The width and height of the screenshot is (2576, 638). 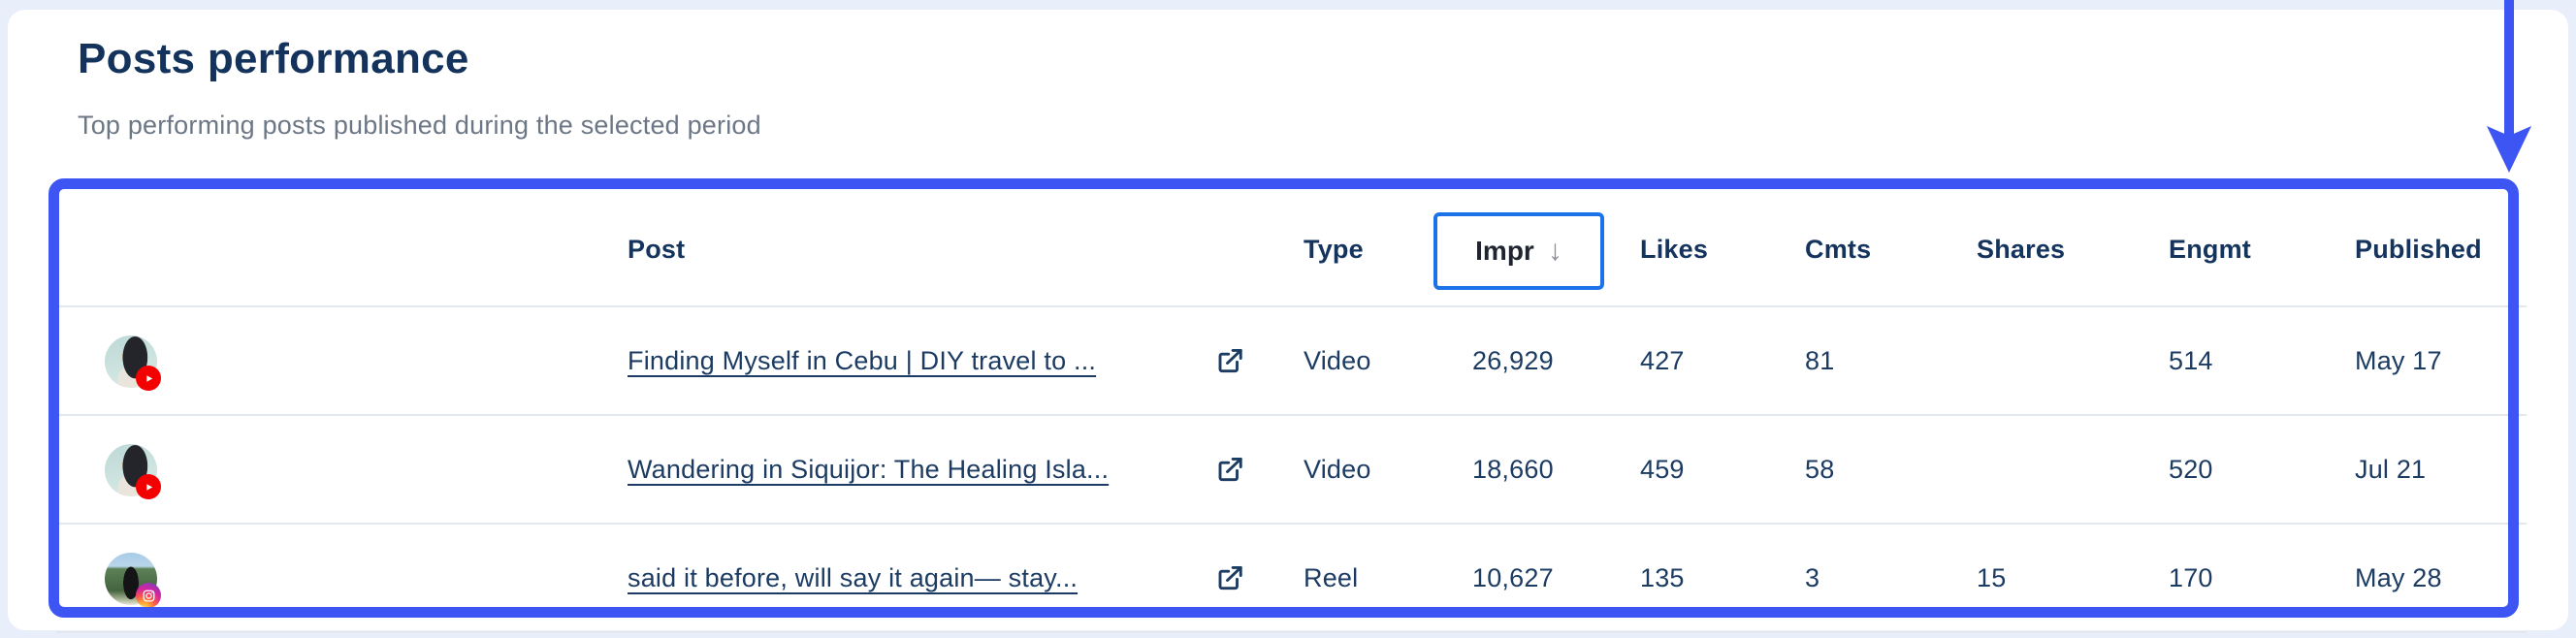 What do you see at coordinates (1812, 577) in the screenshot?
I see `comments-value: 3` at bounding box center [1812, 577].